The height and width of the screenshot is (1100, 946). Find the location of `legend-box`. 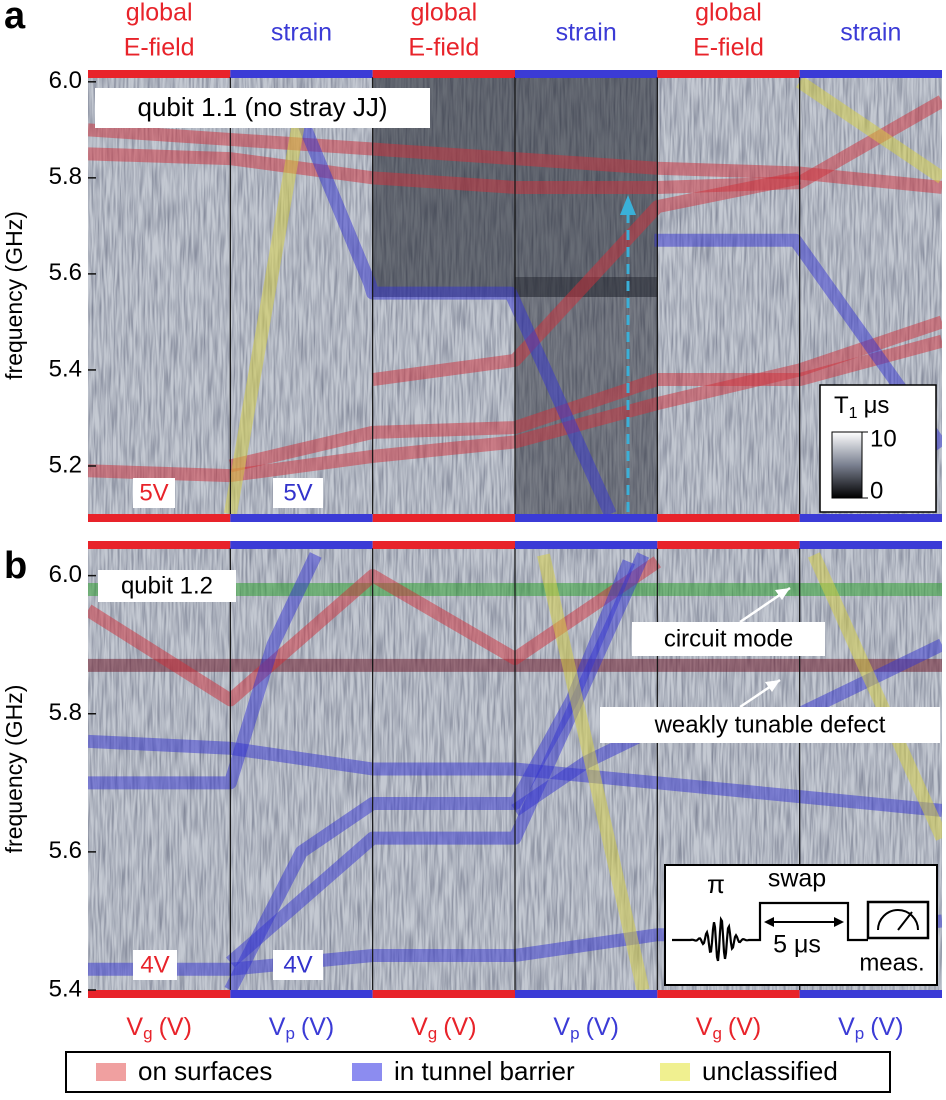

legend-box is located at coordinates (478, 1072).